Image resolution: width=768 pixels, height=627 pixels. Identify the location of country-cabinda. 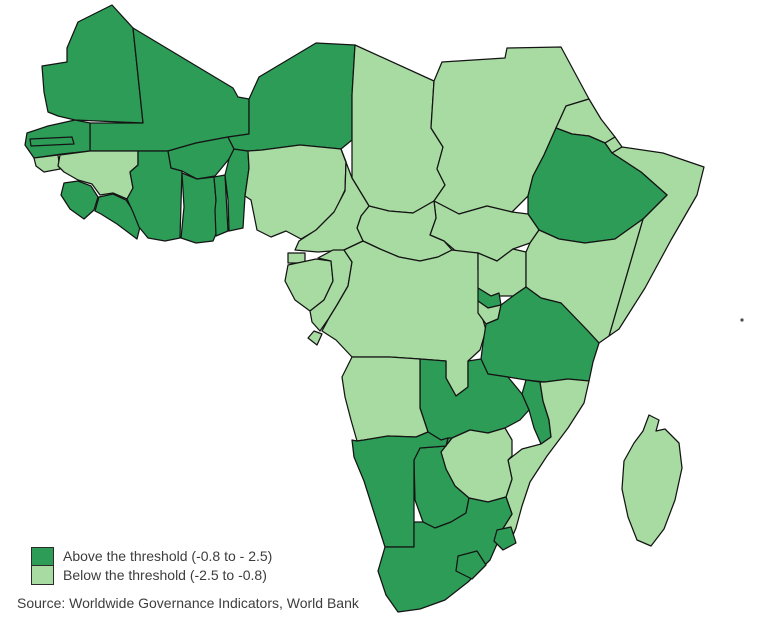
(315, 338).